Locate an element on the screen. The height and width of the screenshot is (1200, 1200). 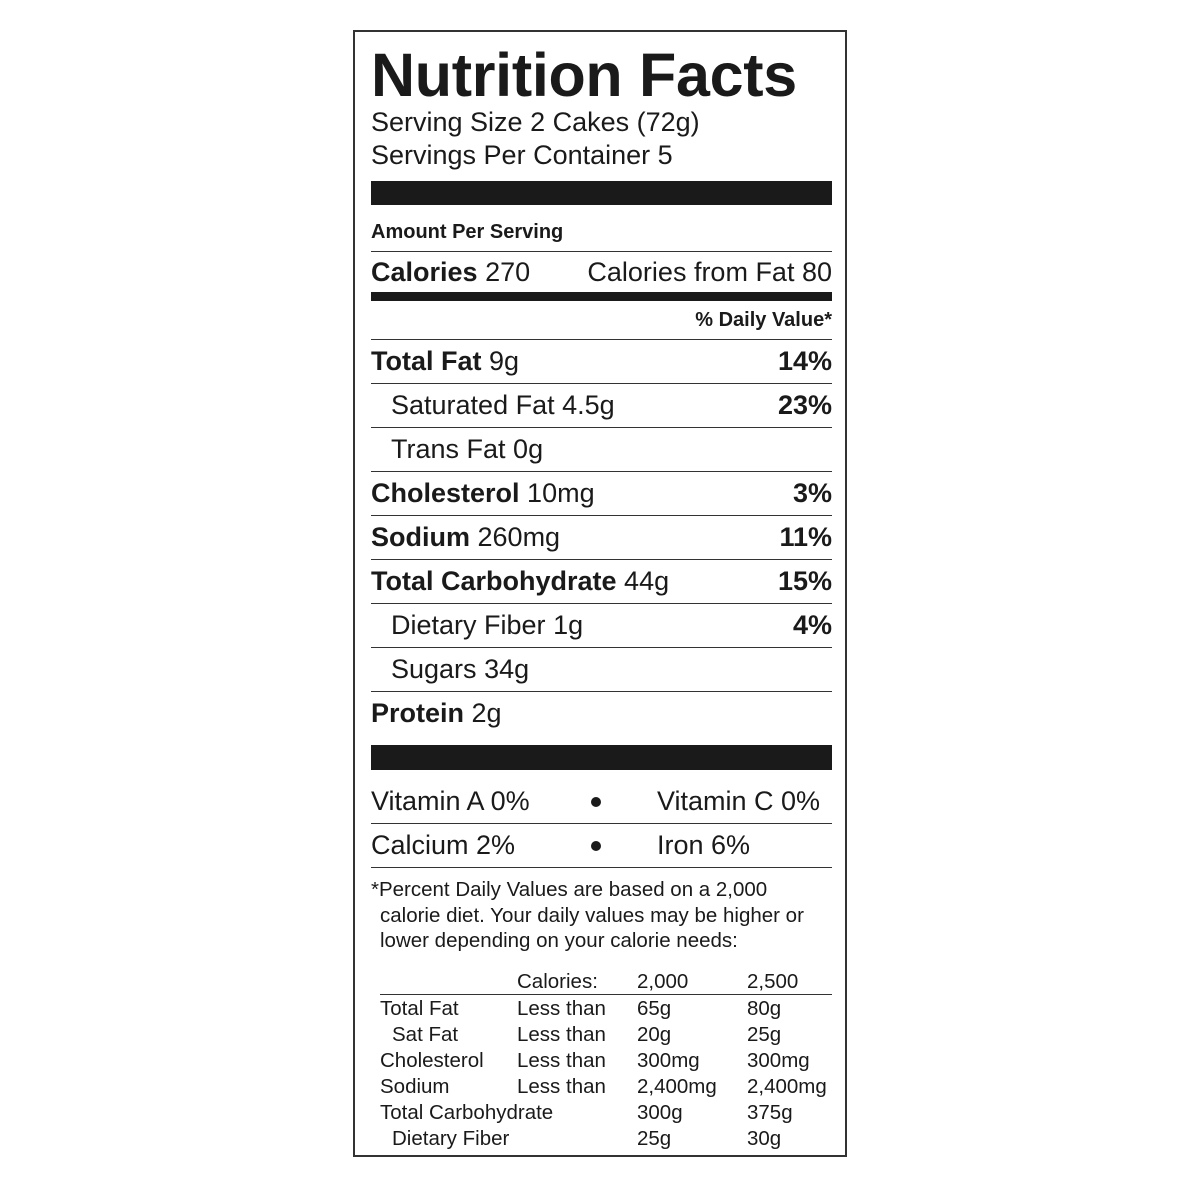
nutrient-label: Cholesterol is located at coordinates (445, 493).